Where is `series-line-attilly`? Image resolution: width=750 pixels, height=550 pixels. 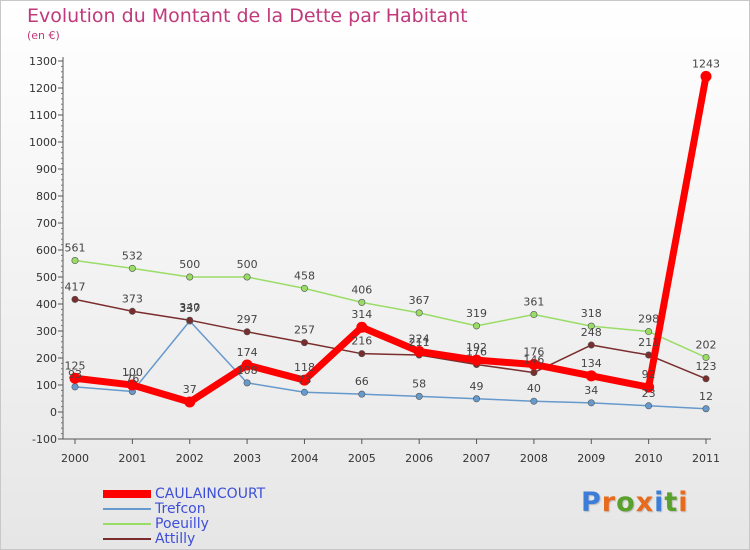 series-line-attilly is located at coordinates (390, 339).